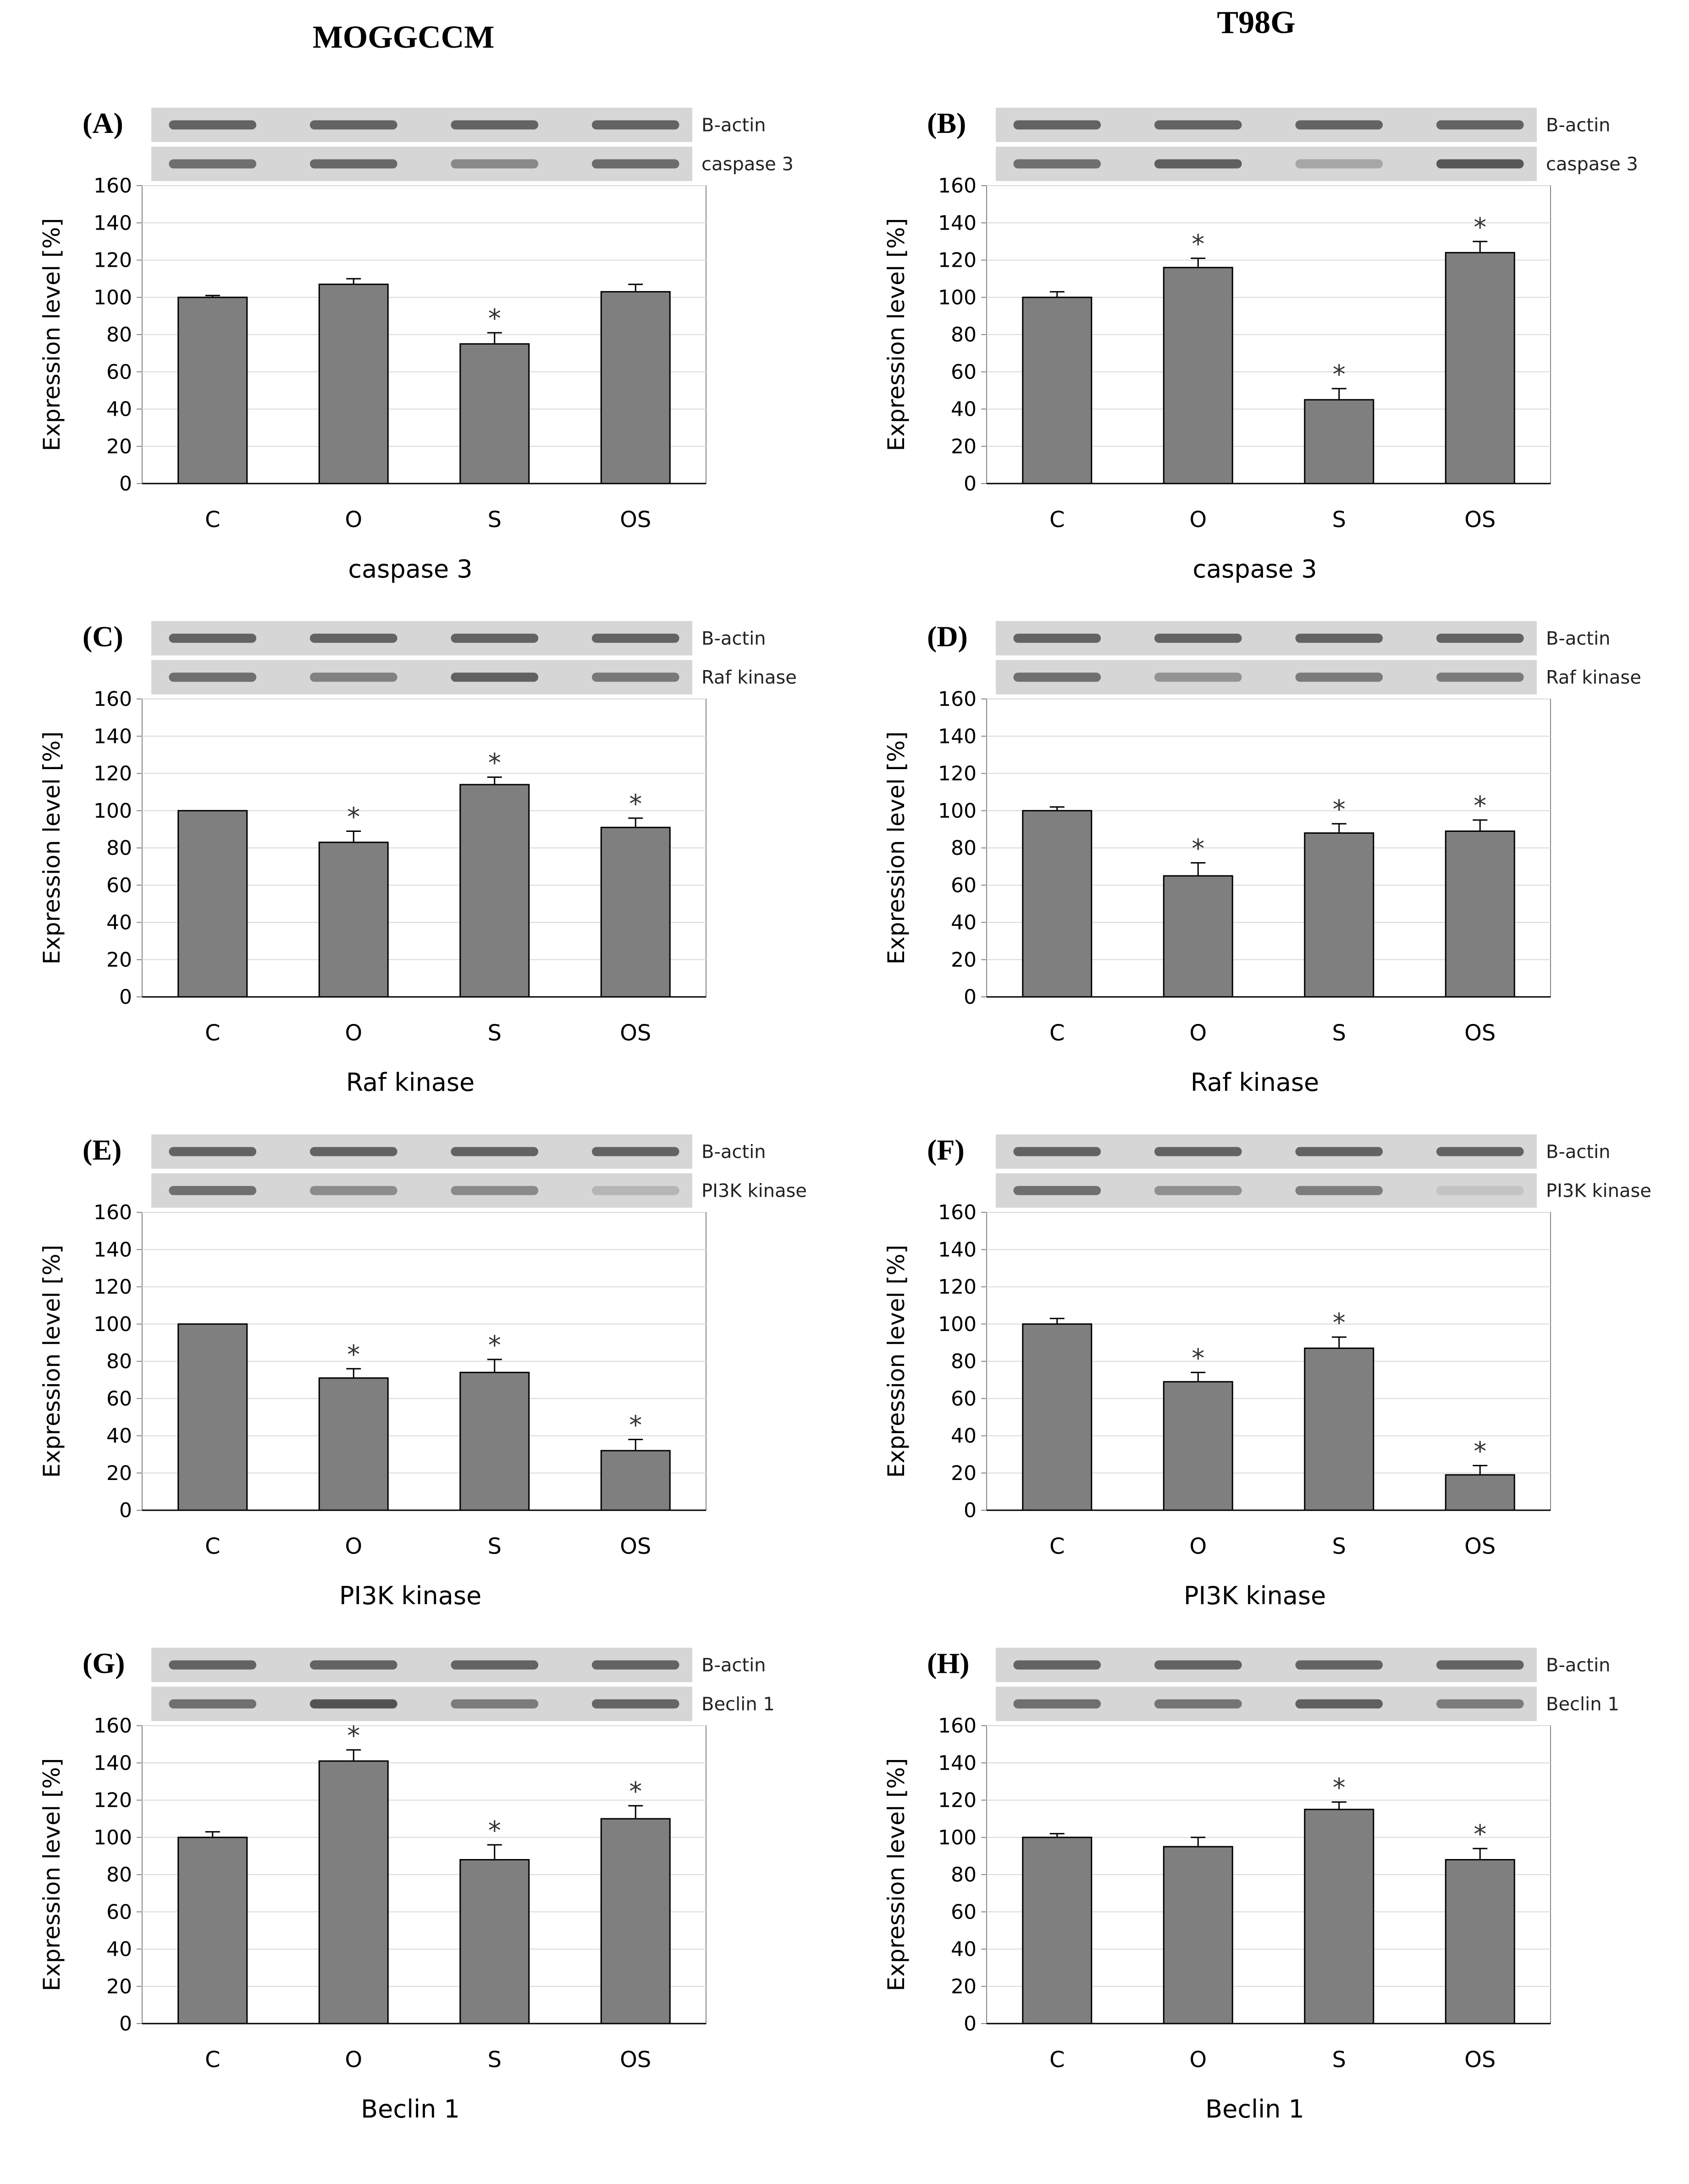 This screenshot has height=2184, width=1689. What do you see at coordinates (410, 1595) in the screenshot?
I see `x-axis-title: PI3K kinase` at bounding box center [410, 1595].